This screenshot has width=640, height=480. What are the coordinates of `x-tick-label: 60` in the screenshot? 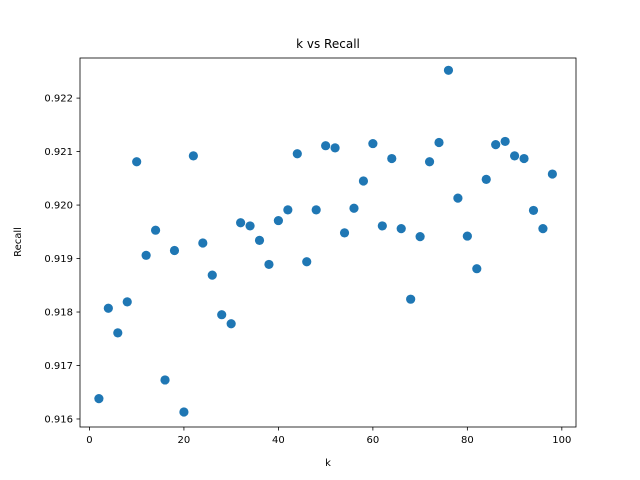 It's located at (373, 440).